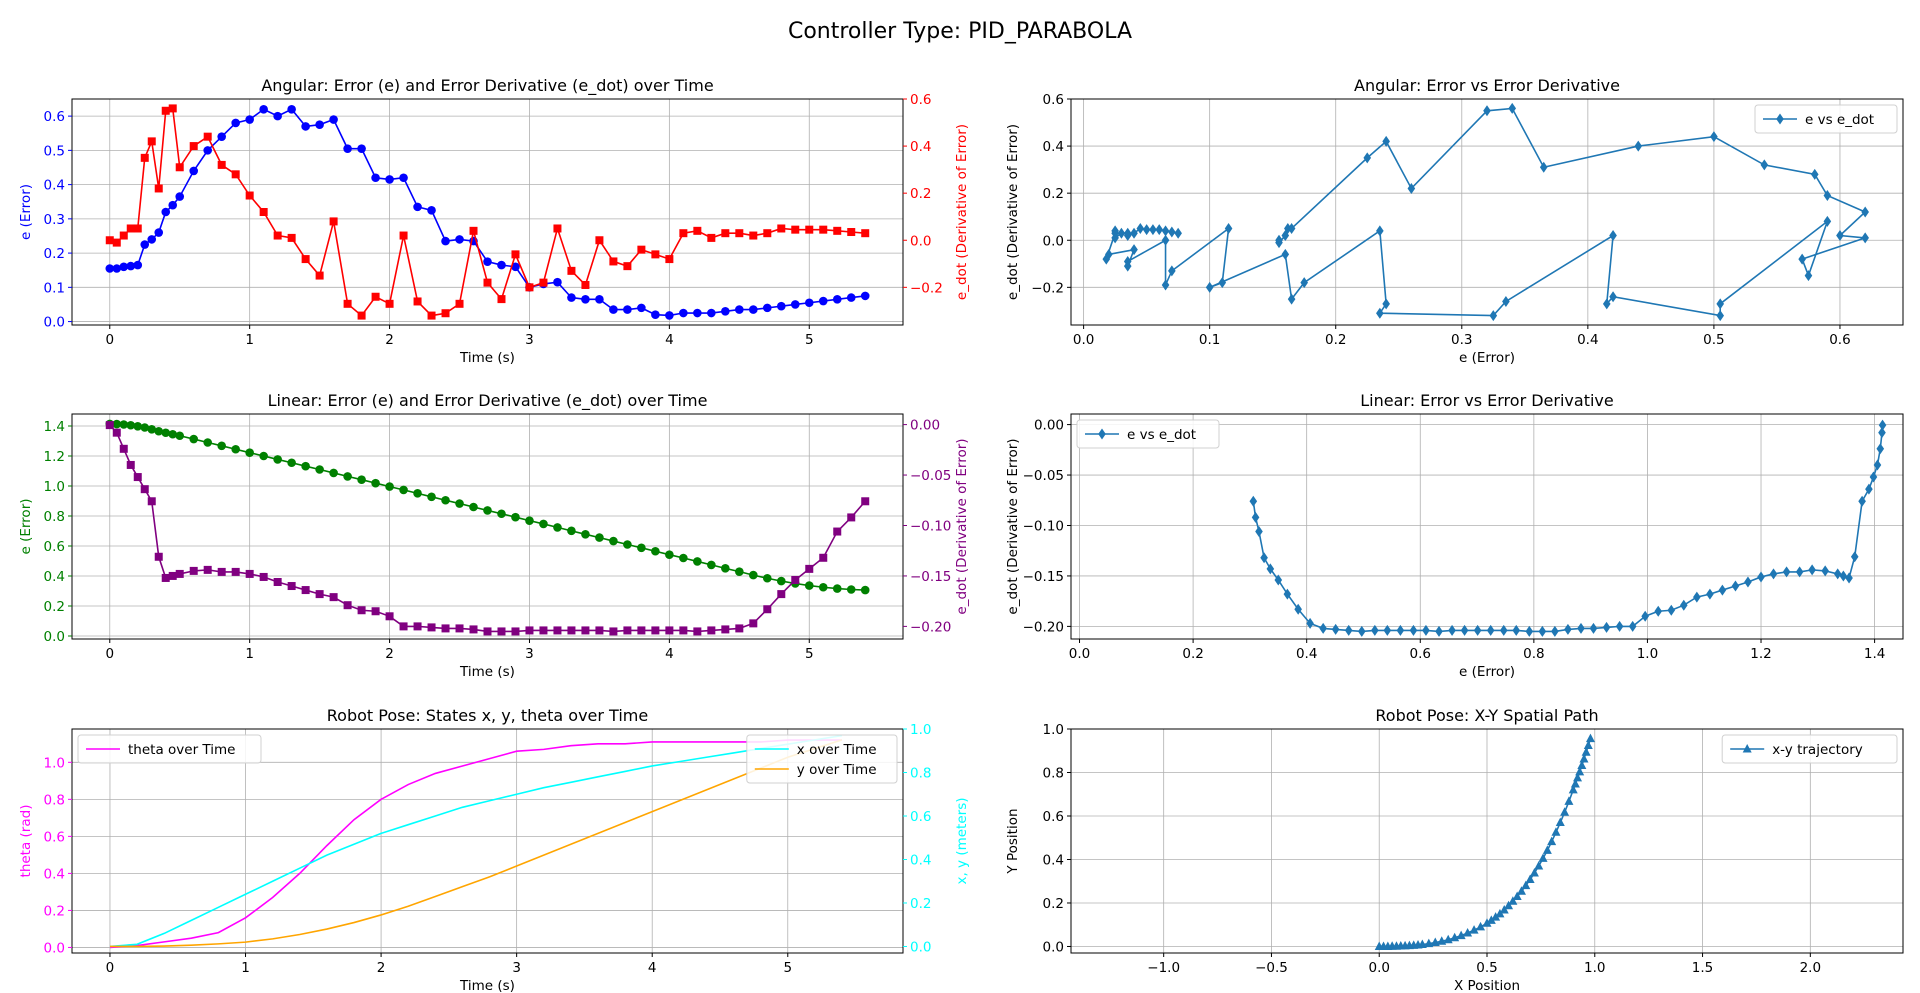  Describe the element at coordinates (920, 860) in the screenshot. I see `y-right-tick-label: 0.4` at that location.